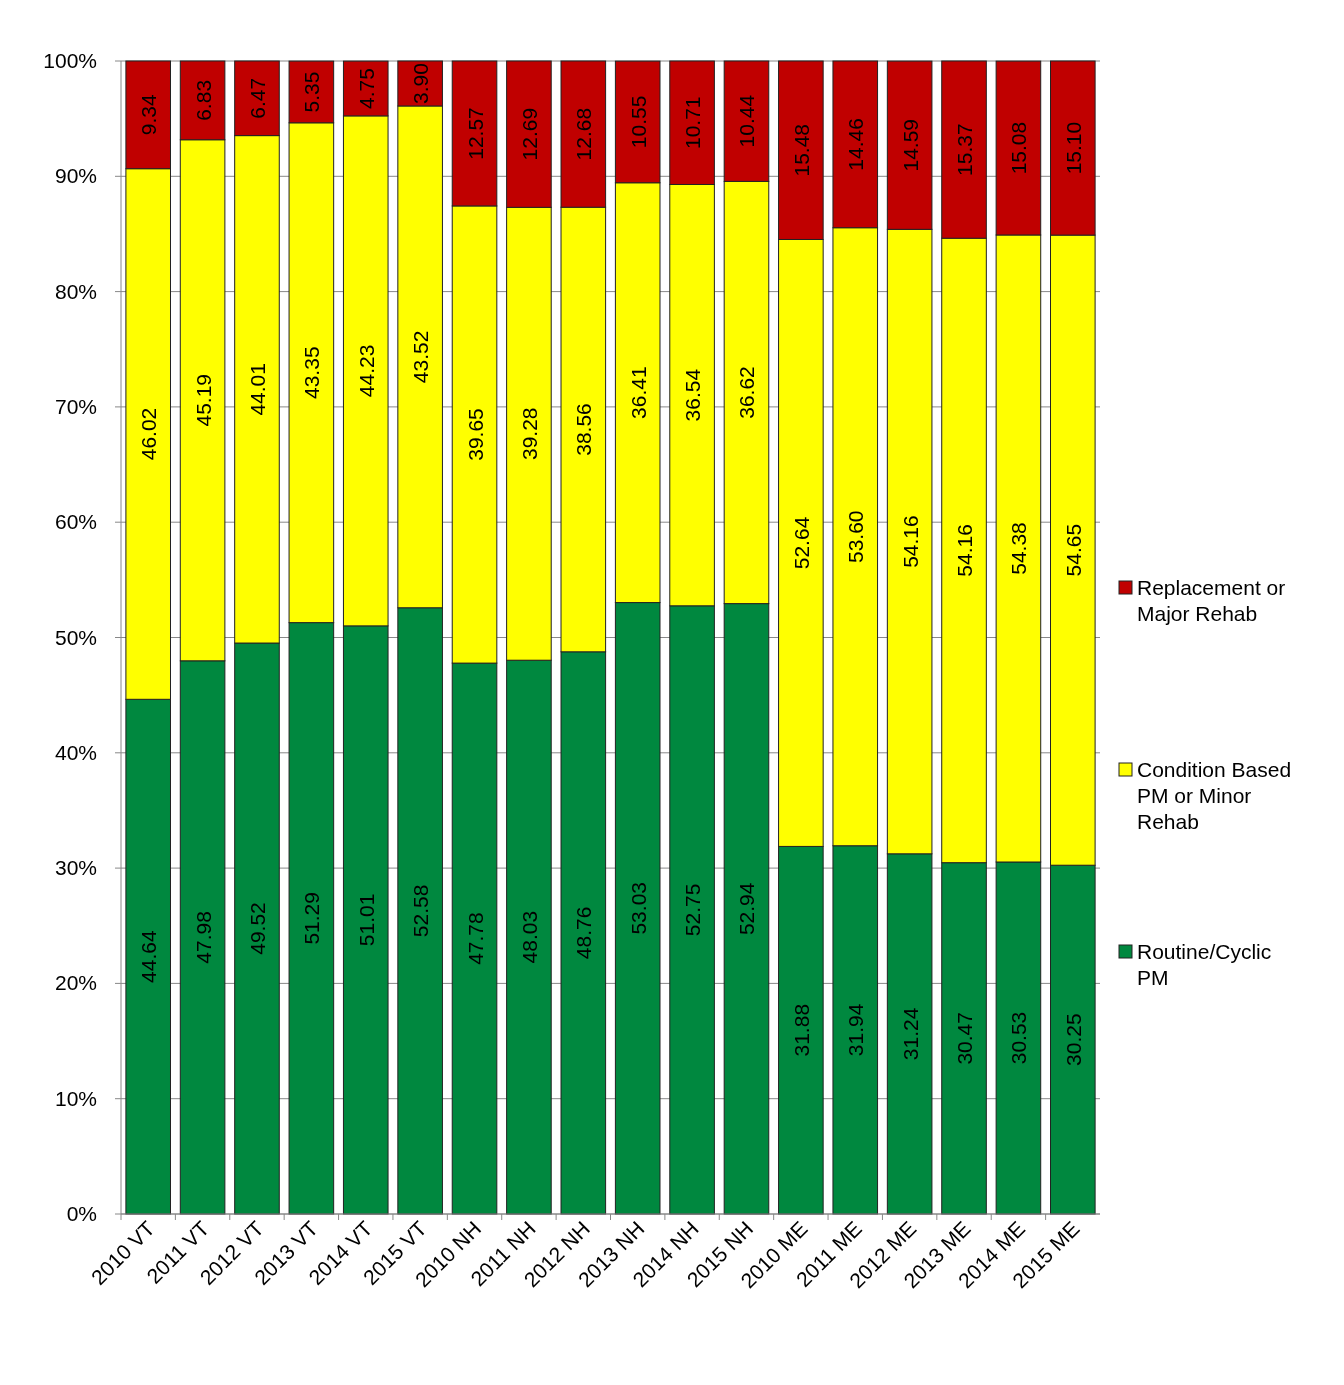 Image resolution: width=1344 pixels, height=1385 pixels. I want to click on y-tick-label: 80%, so click(75, 291).